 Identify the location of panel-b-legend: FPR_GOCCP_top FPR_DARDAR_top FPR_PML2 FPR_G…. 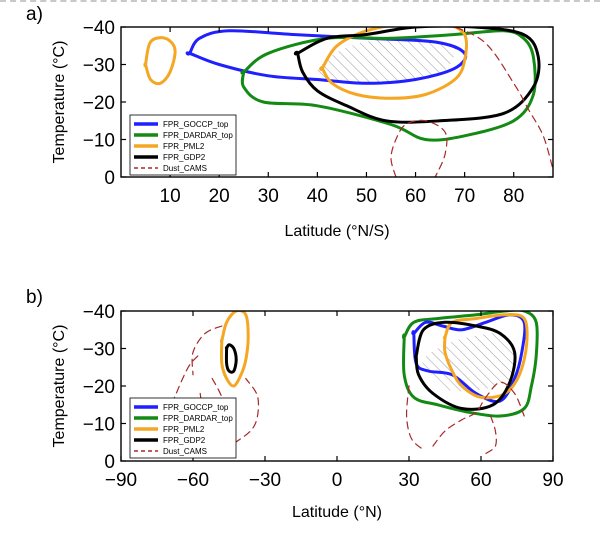
(183, 428).